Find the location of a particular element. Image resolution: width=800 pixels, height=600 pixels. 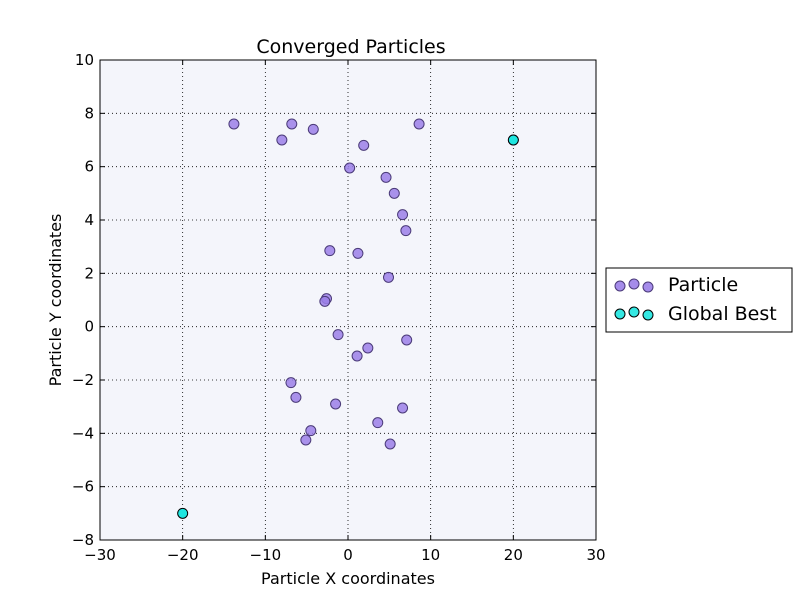

legend-box is located at coordinates (699, 300).